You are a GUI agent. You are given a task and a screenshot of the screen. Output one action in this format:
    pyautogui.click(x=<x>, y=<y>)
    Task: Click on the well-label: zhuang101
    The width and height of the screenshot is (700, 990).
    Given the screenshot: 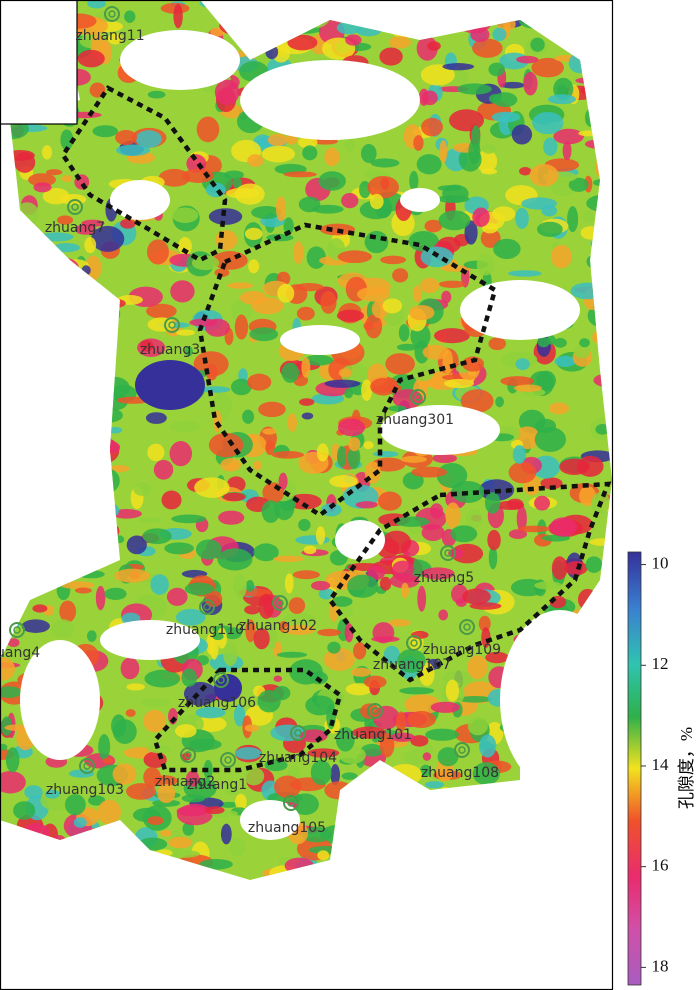 What is the action you would take?
    pyautogui.click(x=373, y=735)
    